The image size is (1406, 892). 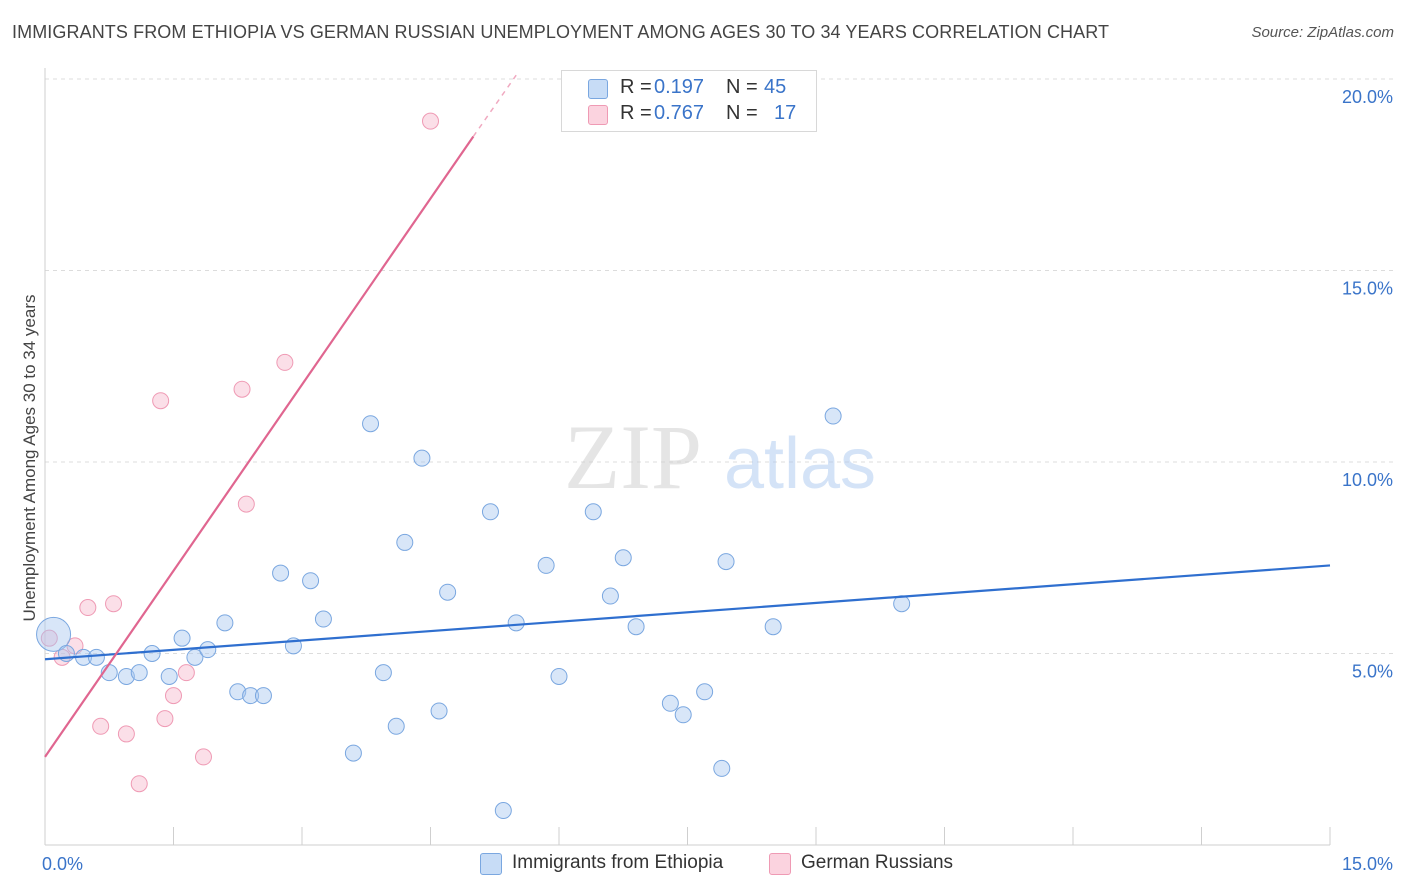 I want to click on y-tick-label: 15.0%, so click(x=1367, y=289).